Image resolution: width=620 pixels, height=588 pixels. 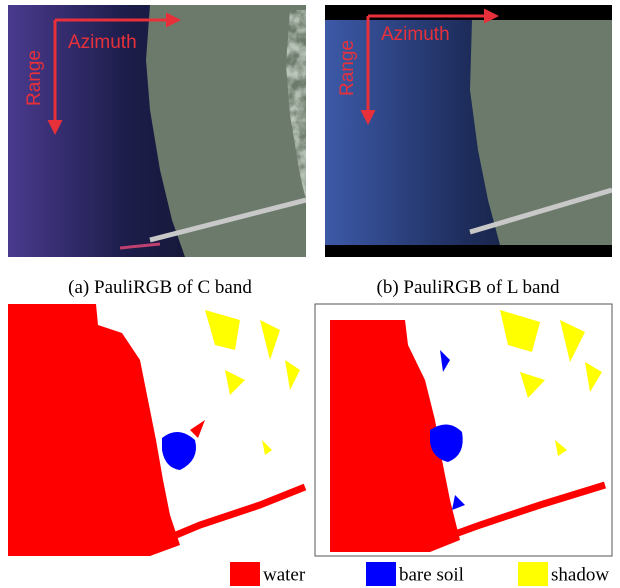 What do you see at coordinates (431, 574) in the screenshot?
I see `legend-label: bare soil` at bounding box center [431, 574].